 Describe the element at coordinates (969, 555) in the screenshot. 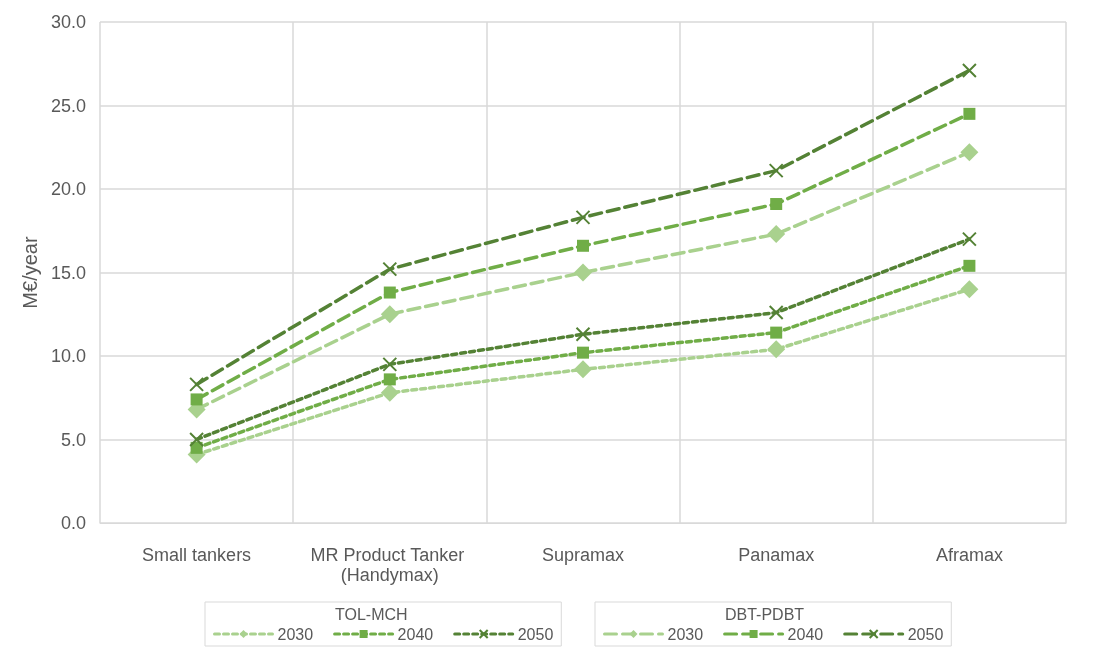

I see `x-tick-label: Aframax` at that location.